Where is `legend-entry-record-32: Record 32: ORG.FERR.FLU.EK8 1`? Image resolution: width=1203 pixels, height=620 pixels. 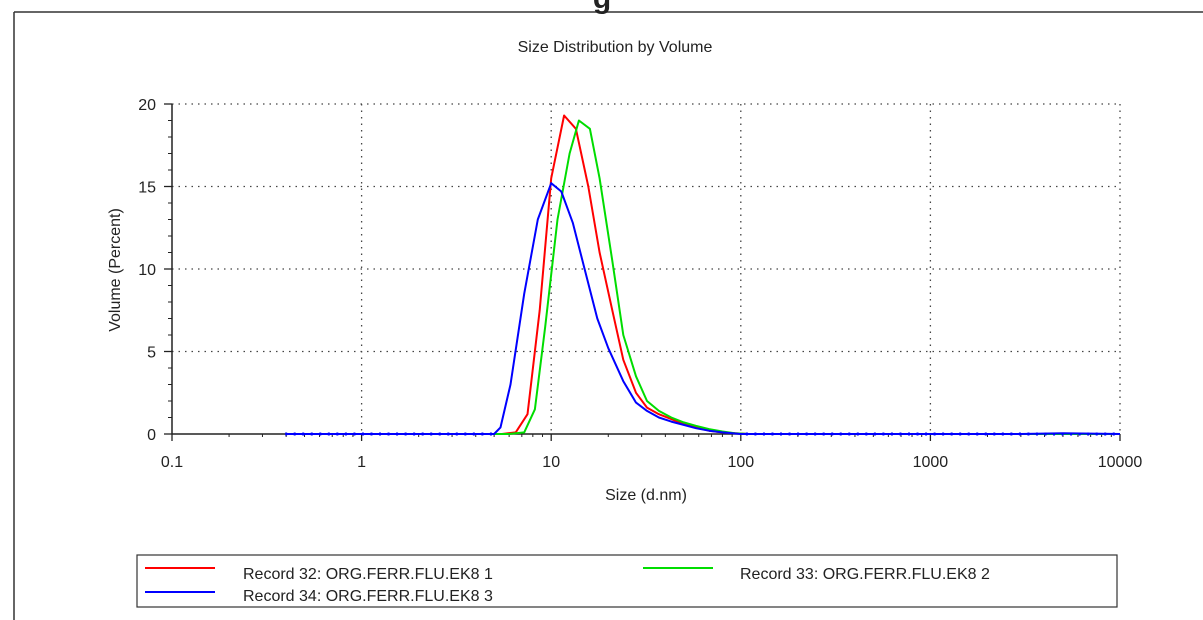 legend-entry-record-32: Record 32: ORG.FERR.FLU.EK8 1 is located at coordinates (319, 574).